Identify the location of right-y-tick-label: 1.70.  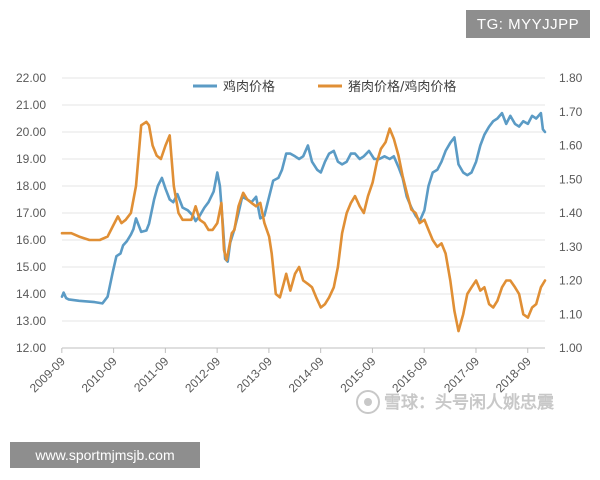
(571, 112).